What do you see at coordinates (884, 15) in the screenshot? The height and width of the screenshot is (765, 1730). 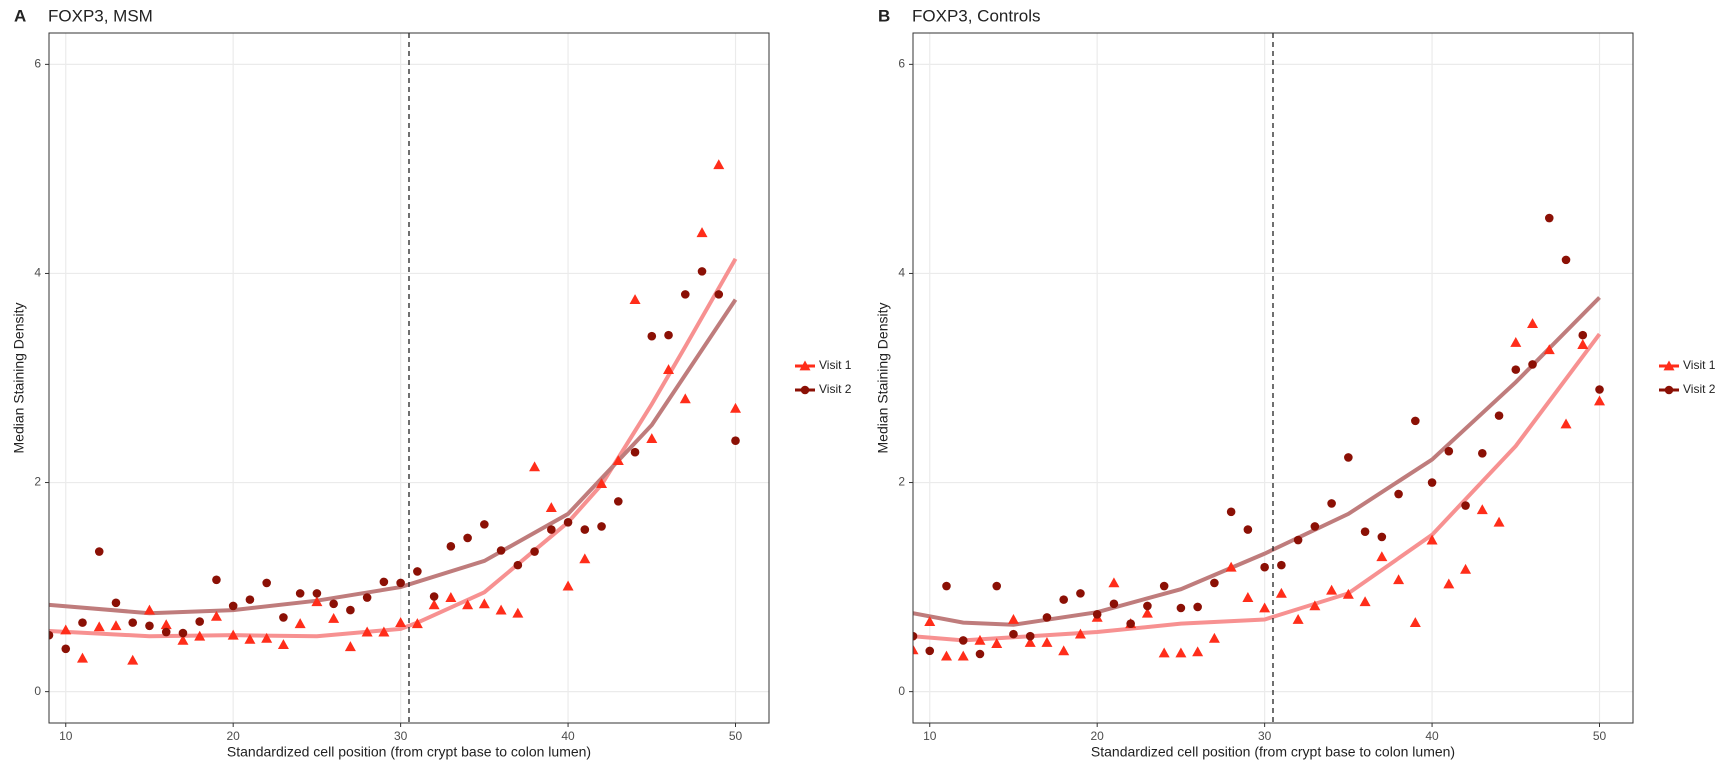 I see `panel-label: B` at bounding box center [884, 15].